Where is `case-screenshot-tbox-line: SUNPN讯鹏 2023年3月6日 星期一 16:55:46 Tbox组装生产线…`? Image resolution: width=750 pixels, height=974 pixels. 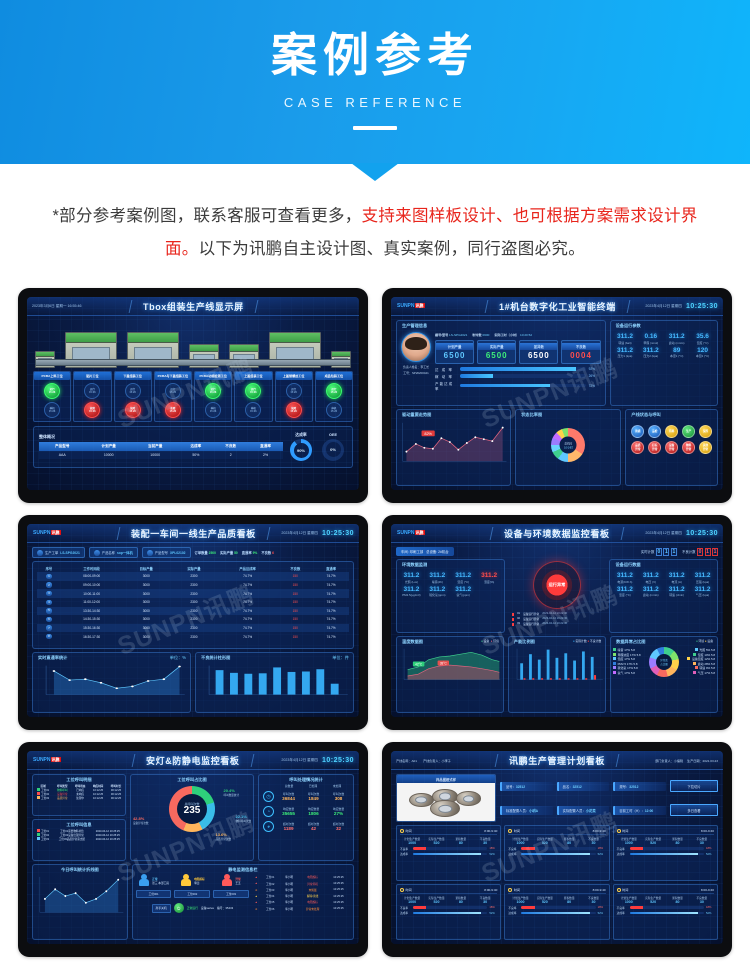
case-screenshot-tbox-line: SUNPN讯鹏 2023年3月6日 星期一 16:55:46 Tbox组装生产线… is located at coordinates (193, 395).